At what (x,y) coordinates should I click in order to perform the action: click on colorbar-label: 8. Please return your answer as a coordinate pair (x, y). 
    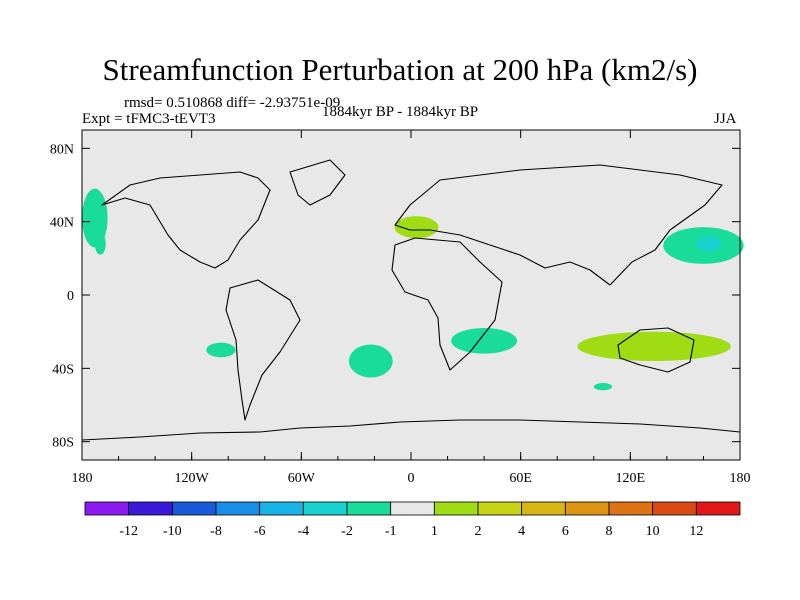
    Looking at the image, I should click on (609, 531).